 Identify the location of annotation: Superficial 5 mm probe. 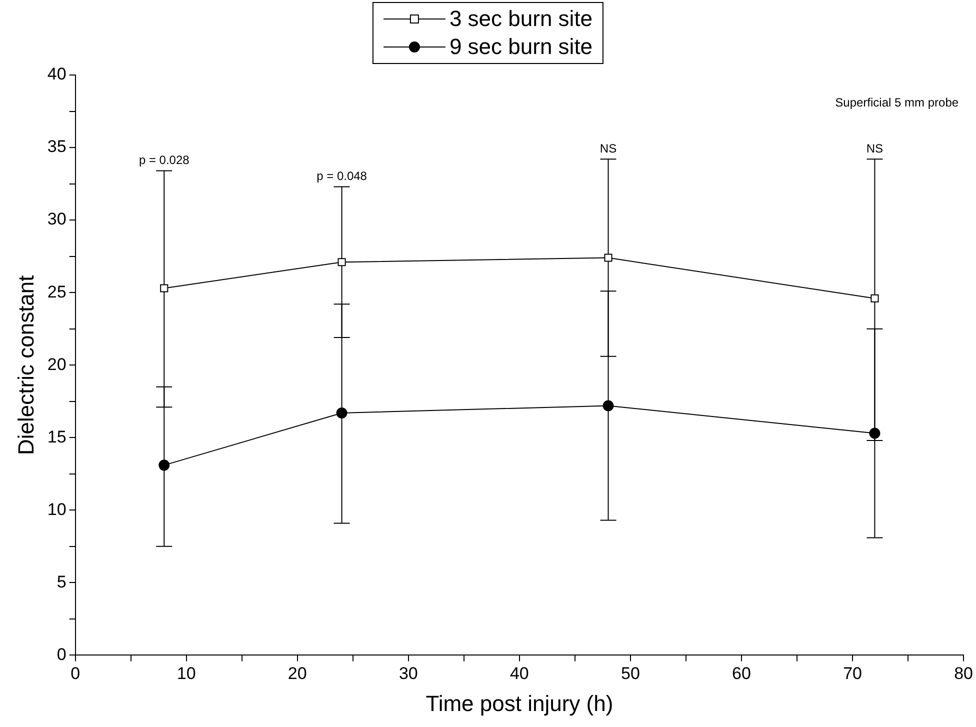
(897, 102).